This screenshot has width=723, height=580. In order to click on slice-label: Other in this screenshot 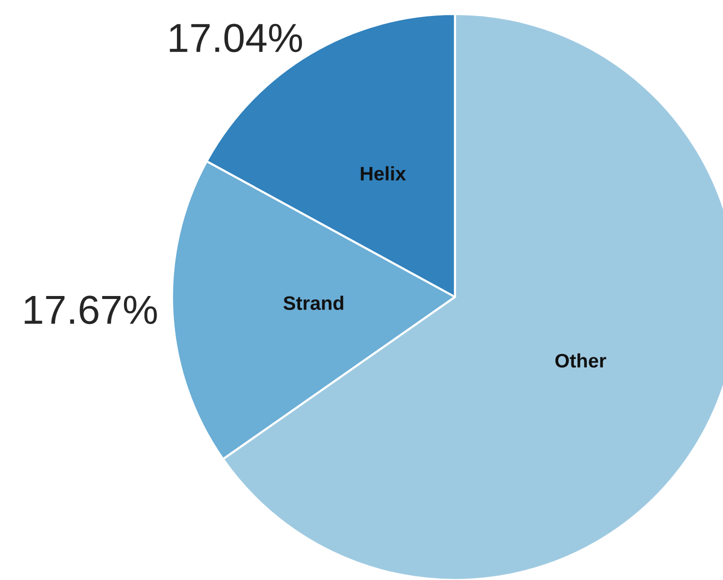, I will do `click(580, 360)`.